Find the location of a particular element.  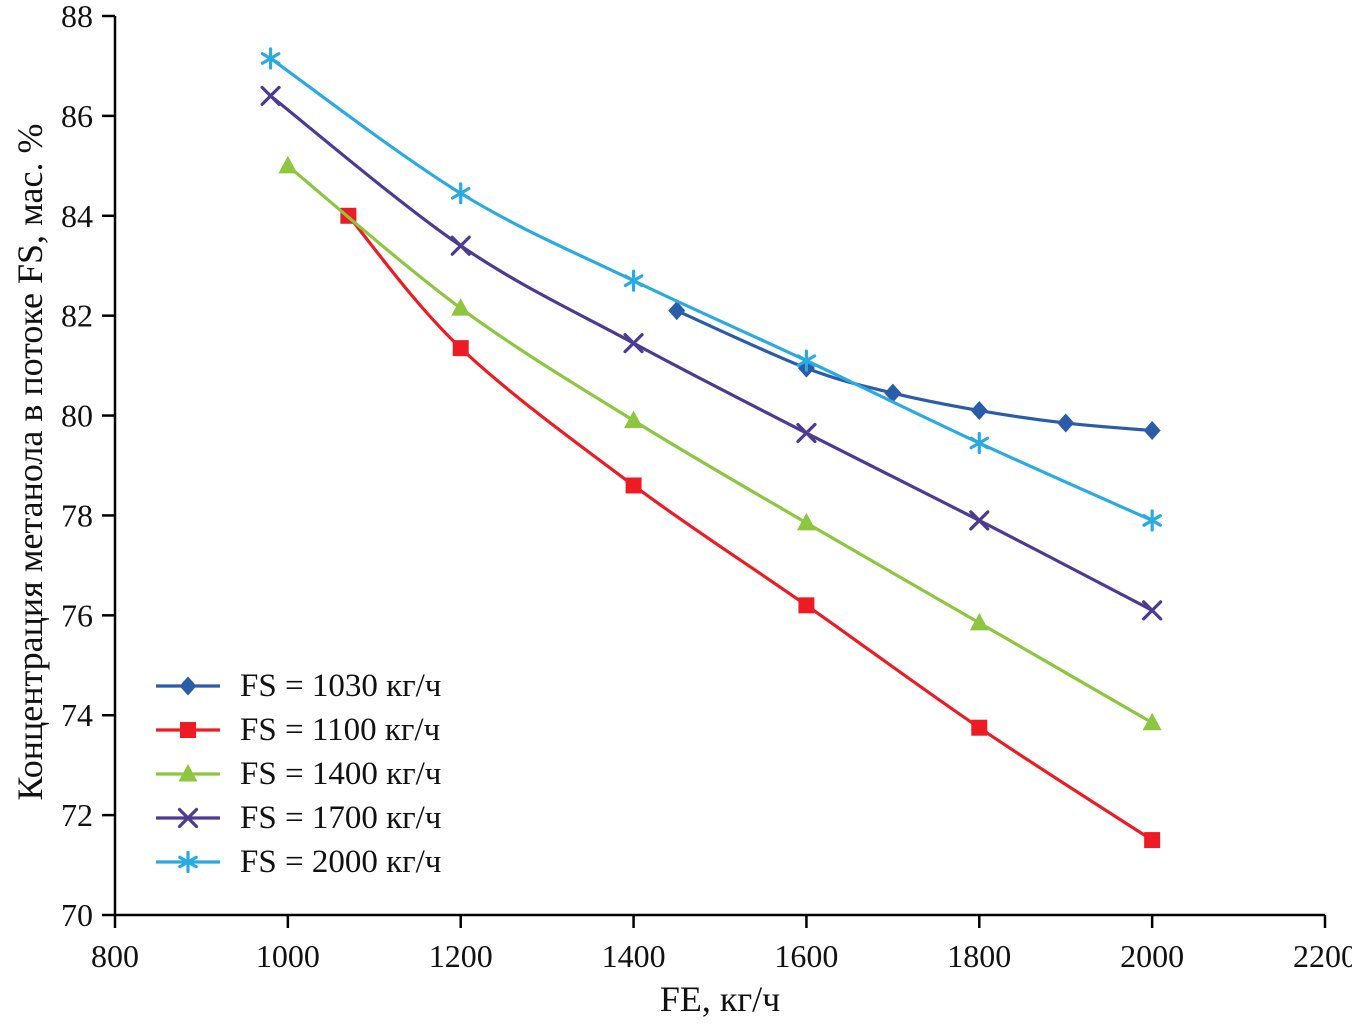

x-tick-label: 1000 is located at coordinates (288, 956).